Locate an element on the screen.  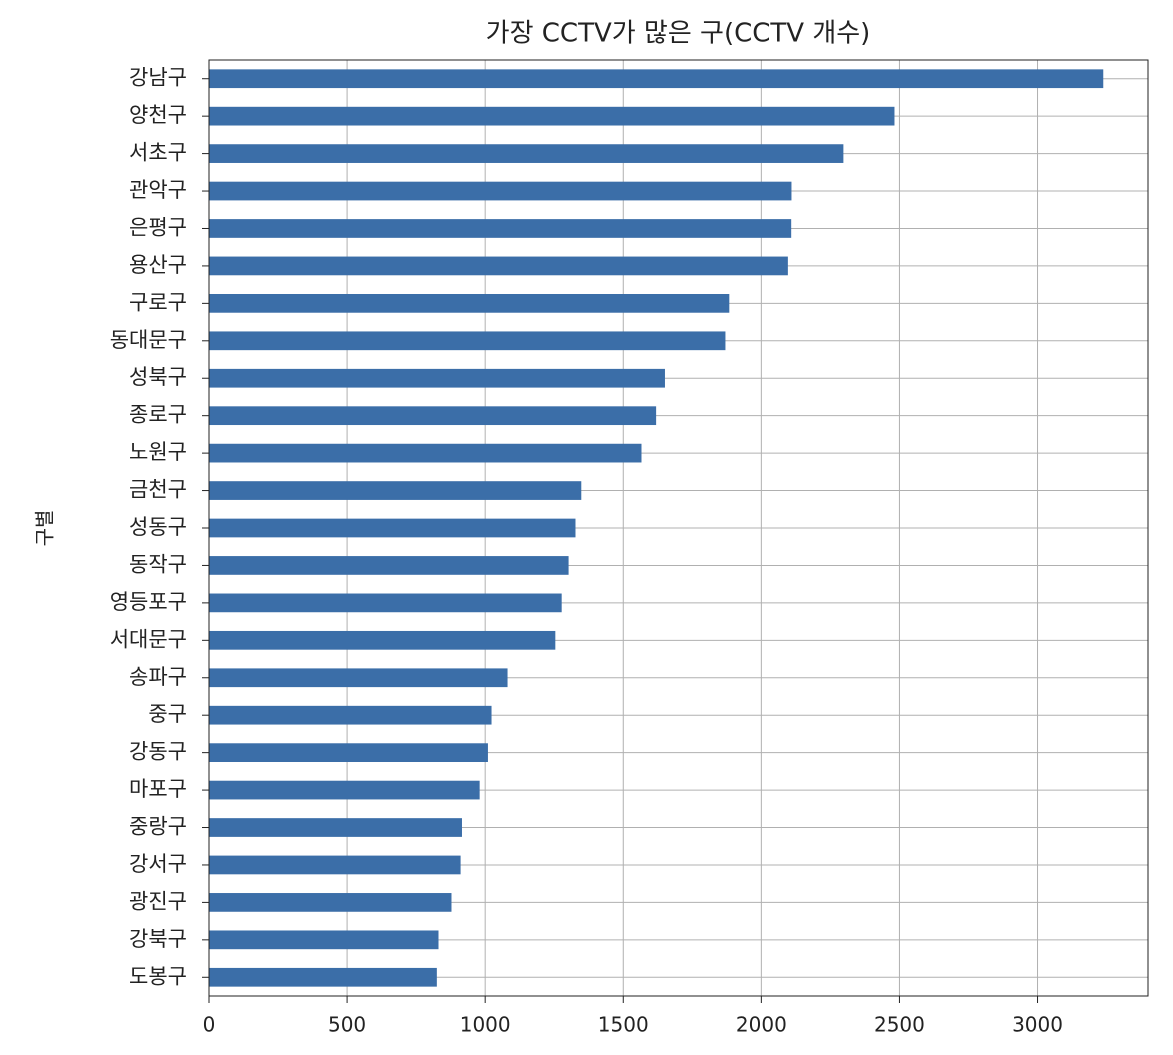
y-tick-label: 동대문구 is located at coordinates (148, 340).